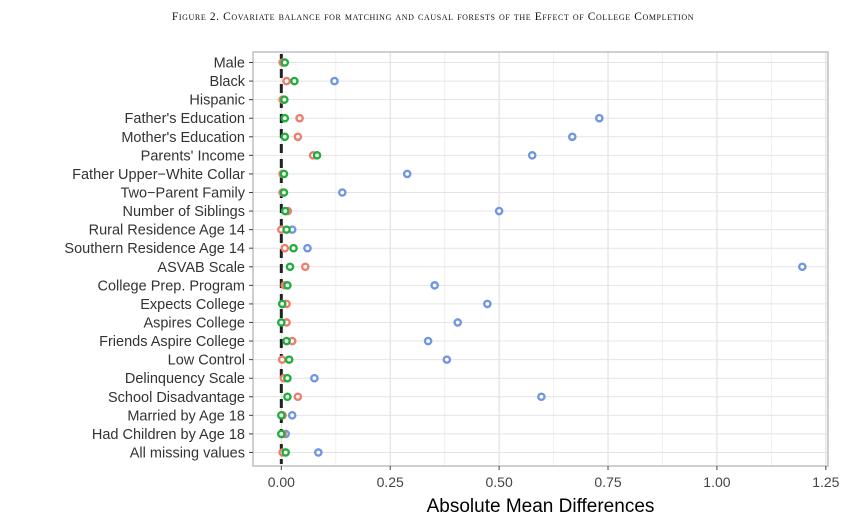  Describe the element at coordinates (172, 342) in the screenshot. I see `y-tick-label: Friends Aspire College` at that location.